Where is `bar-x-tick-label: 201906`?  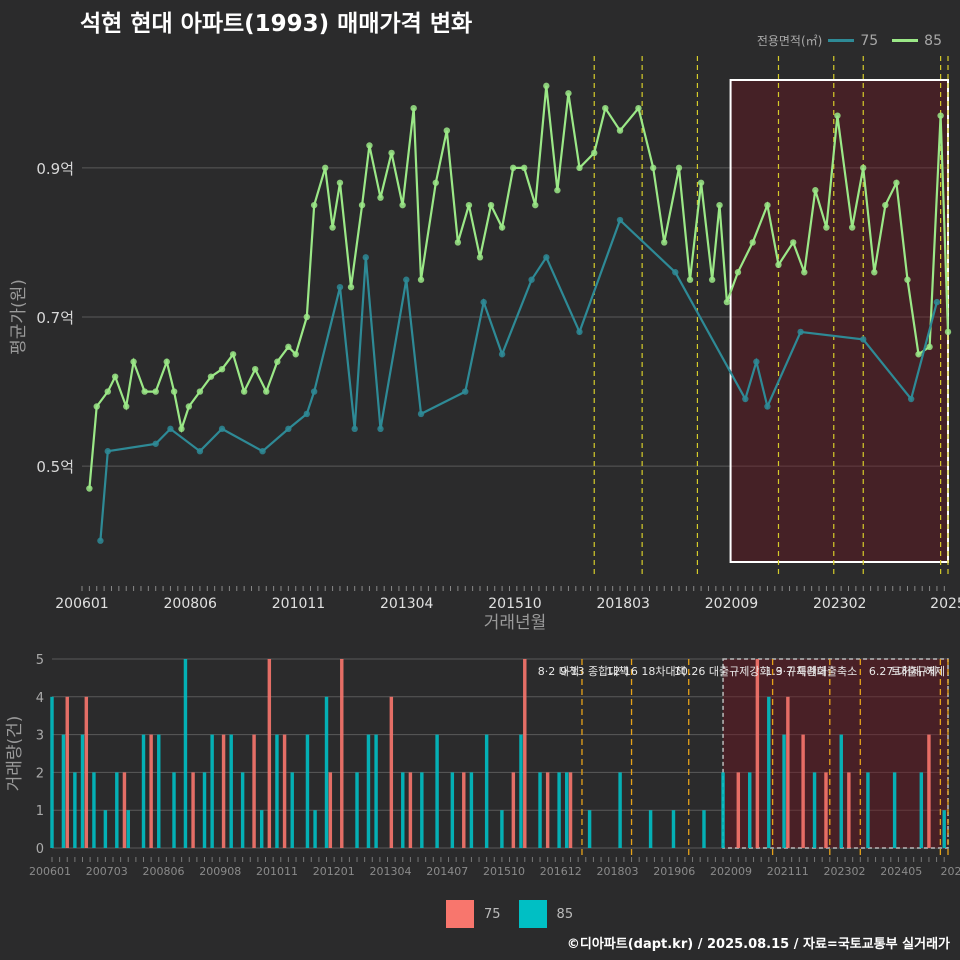
bar-x-tick-label: 201906 is located at coordinates (674, 871).